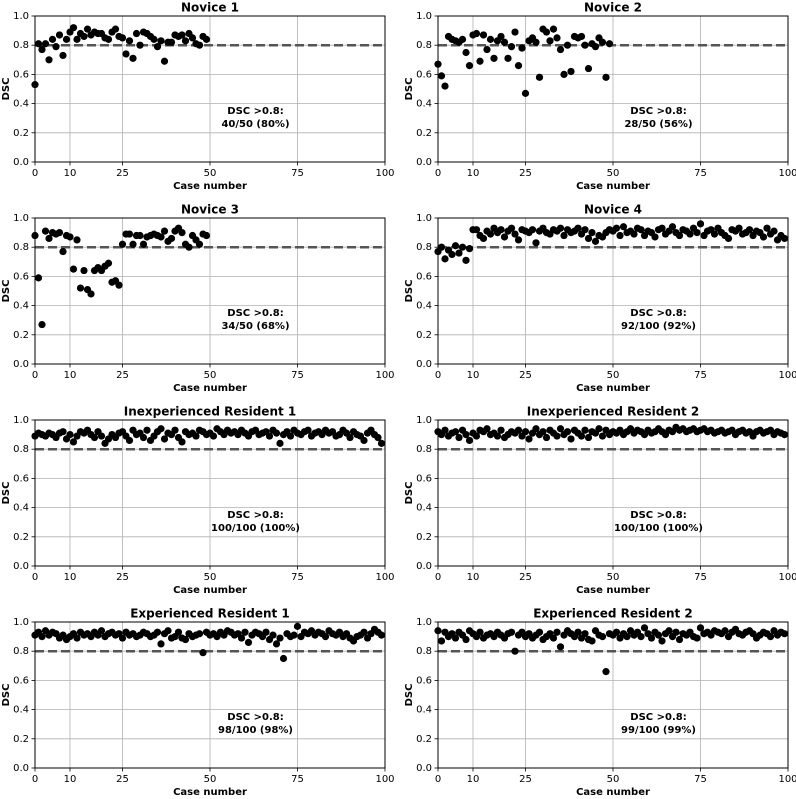  Describe the element at coordinates (658, 124) in the screenshot. I see `annotation: 28/50 (56%)` at that location.